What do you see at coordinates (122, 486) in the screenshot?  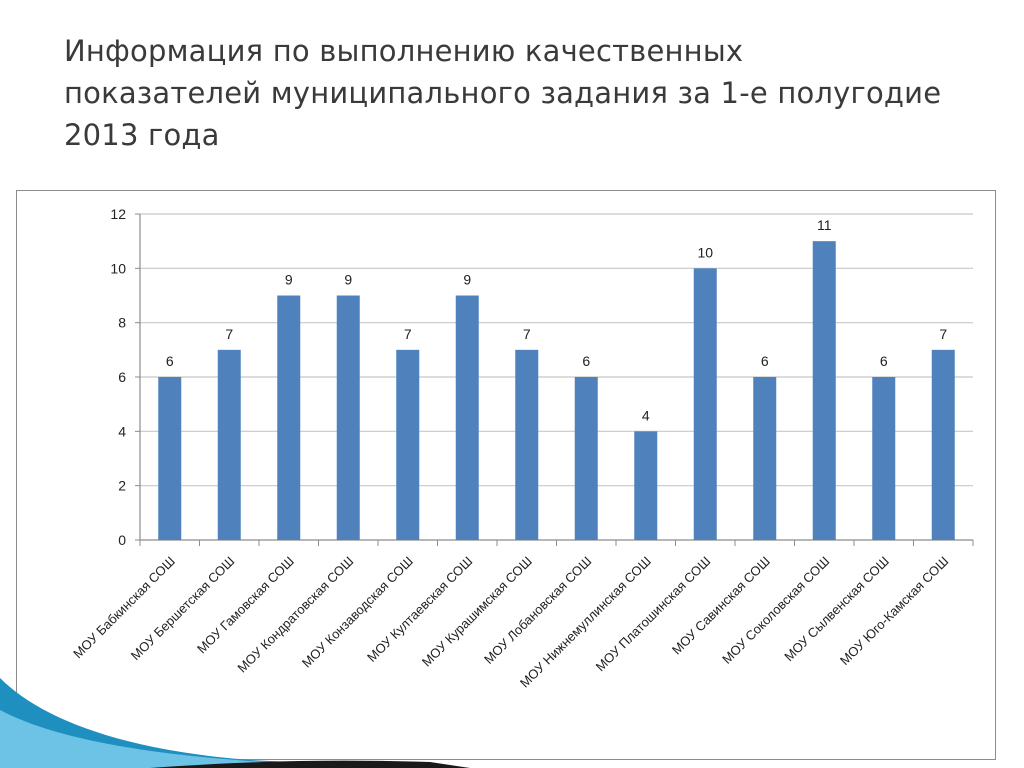 I see `y-tick-label: 2` at bounding box center [122, 486].